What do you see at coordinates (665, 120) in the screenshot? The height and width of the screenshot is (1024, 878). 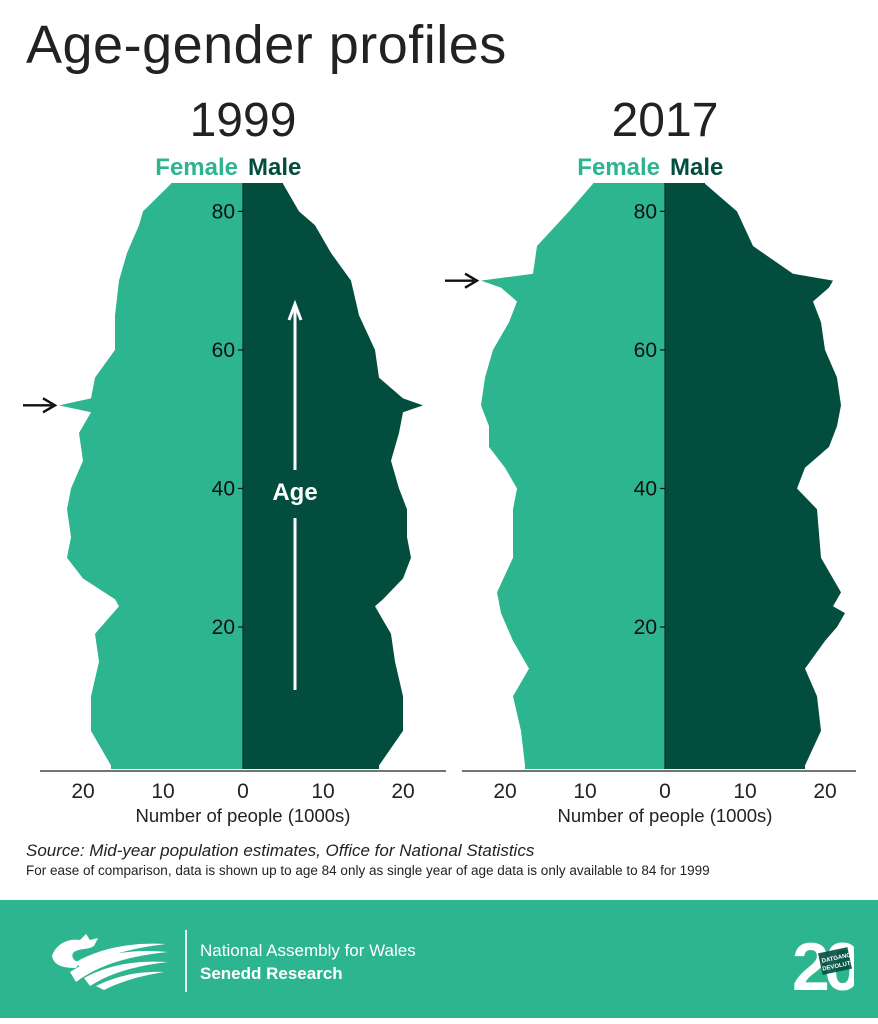 I see `panel-title: 2017` at bounding box center [665, 120].